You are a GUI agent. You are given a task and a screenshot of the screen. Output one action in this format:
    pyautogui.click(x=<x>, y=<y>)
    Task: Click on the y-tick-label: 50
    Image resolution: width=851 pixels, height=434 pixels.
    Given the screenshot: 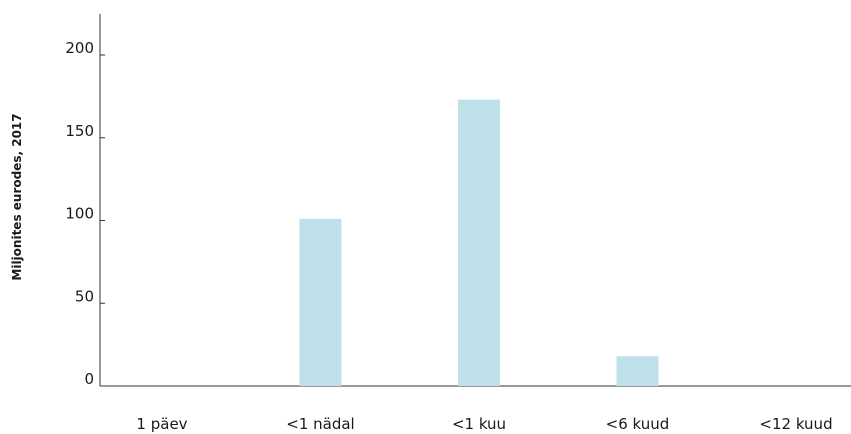 What is the action you would take?
    pyautogui.click(x=84, y=296)
    